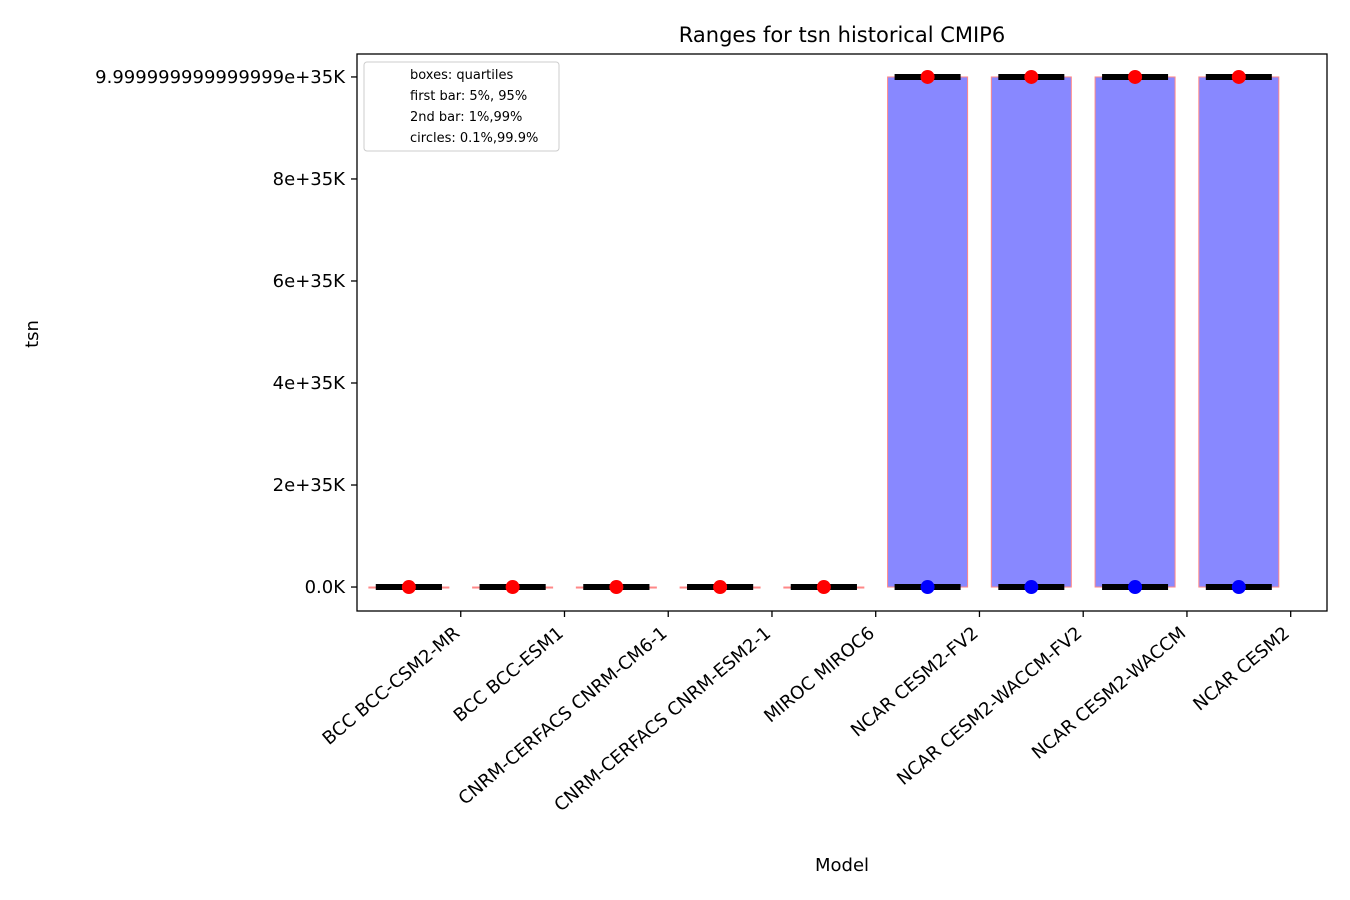  Describe the element at coordinates (310, 281) in the screenshot. I see `y-tick-label: 6e+35K` at that location.